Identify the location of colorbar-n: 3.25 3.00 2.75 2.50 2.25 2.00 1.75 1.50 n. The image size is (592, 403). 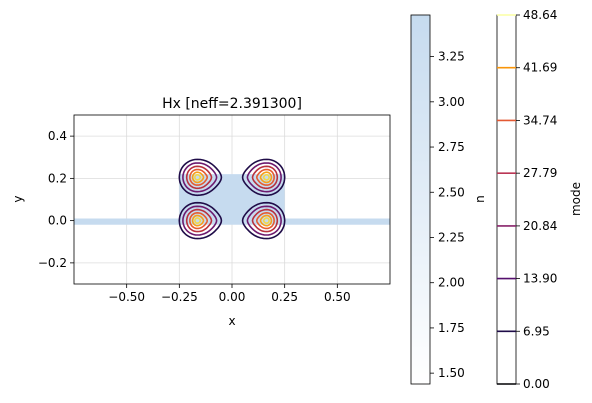
(448, 199).